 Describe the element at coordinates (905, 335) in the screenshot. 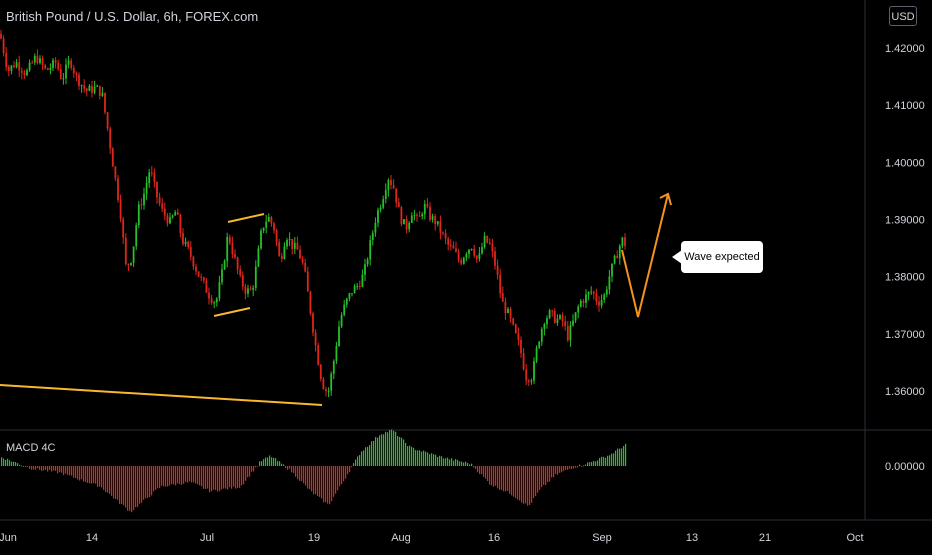

I see `price-tick-label: 1.37000` at that location.